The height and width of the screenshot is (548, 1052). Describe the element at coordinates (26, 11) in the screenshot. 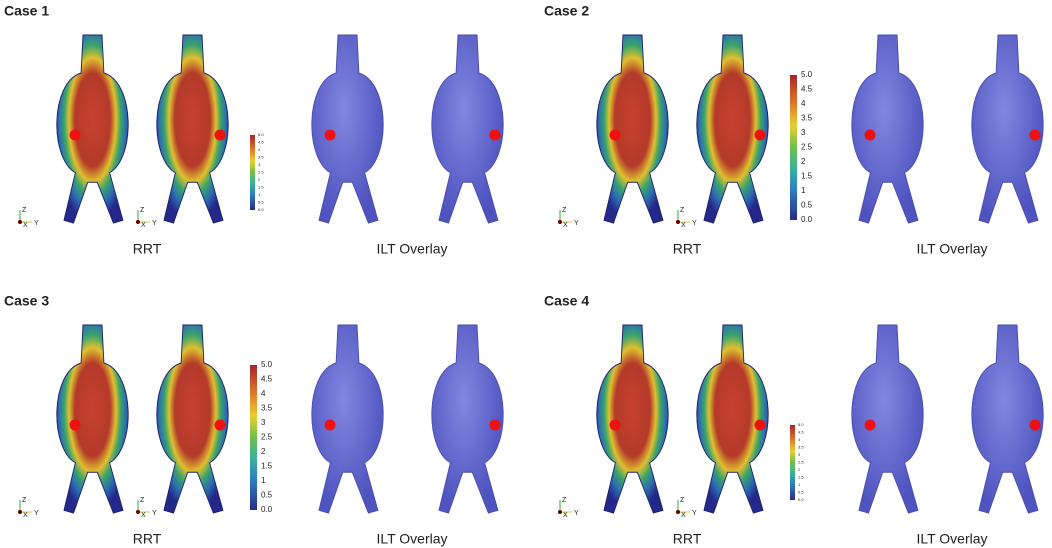

I see `case-title: Case 1` at that location.